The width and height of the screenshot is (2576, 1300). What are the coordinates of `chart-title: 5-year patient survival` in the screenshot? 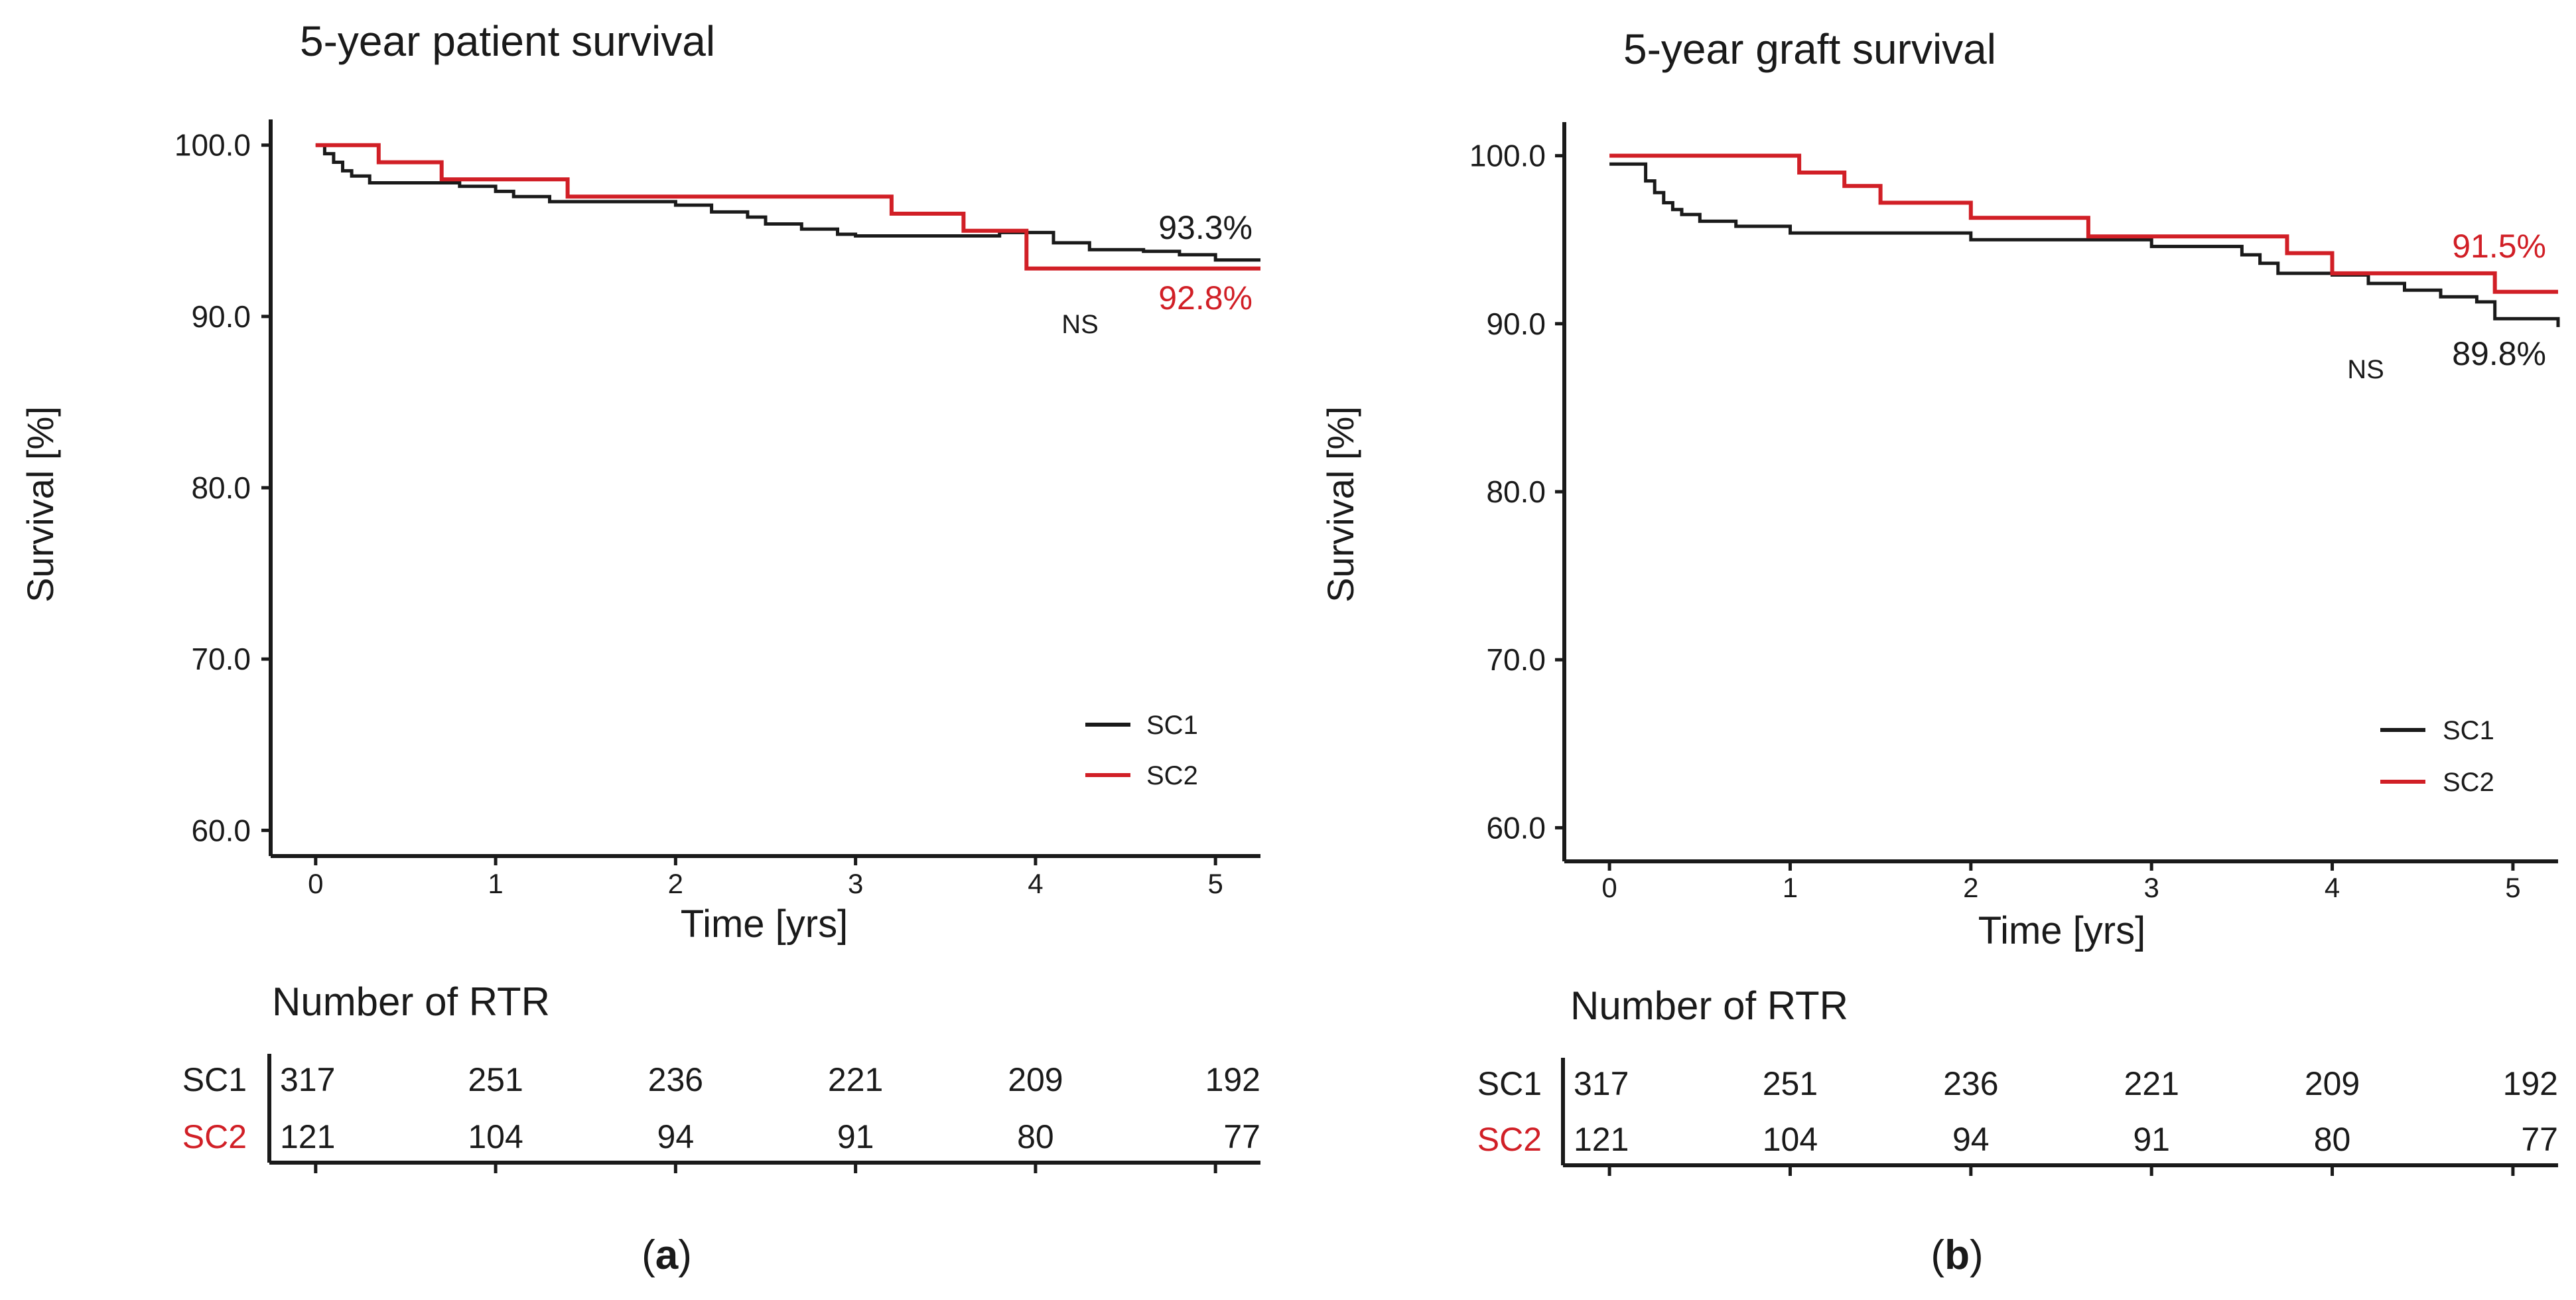 It's located at (507, 41).